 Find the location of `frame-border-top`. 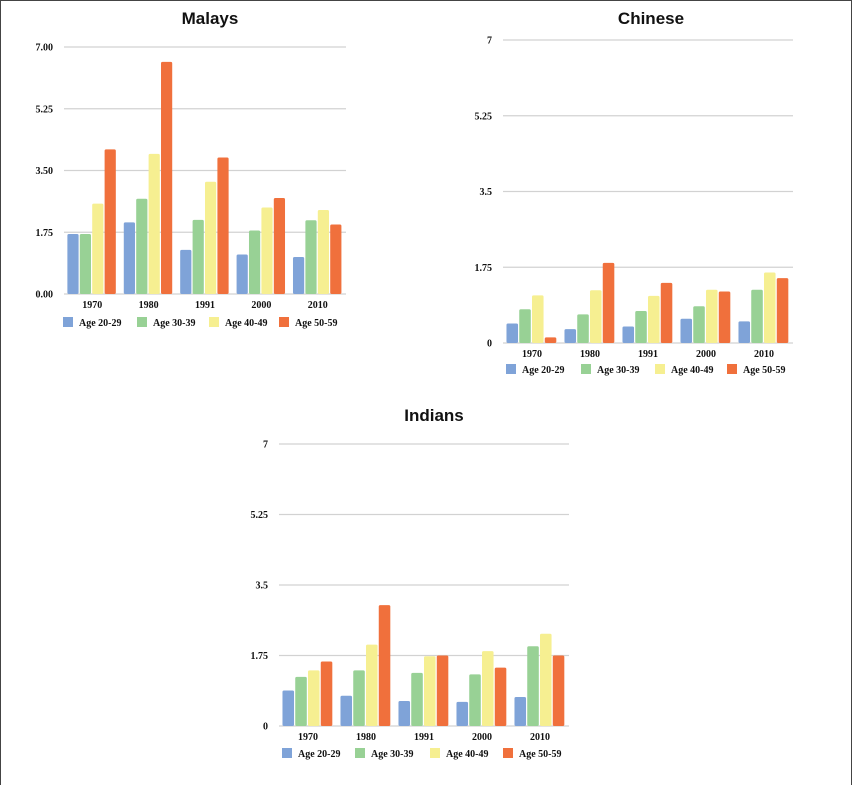

frame-border-top is located at coordinates (426, 0).